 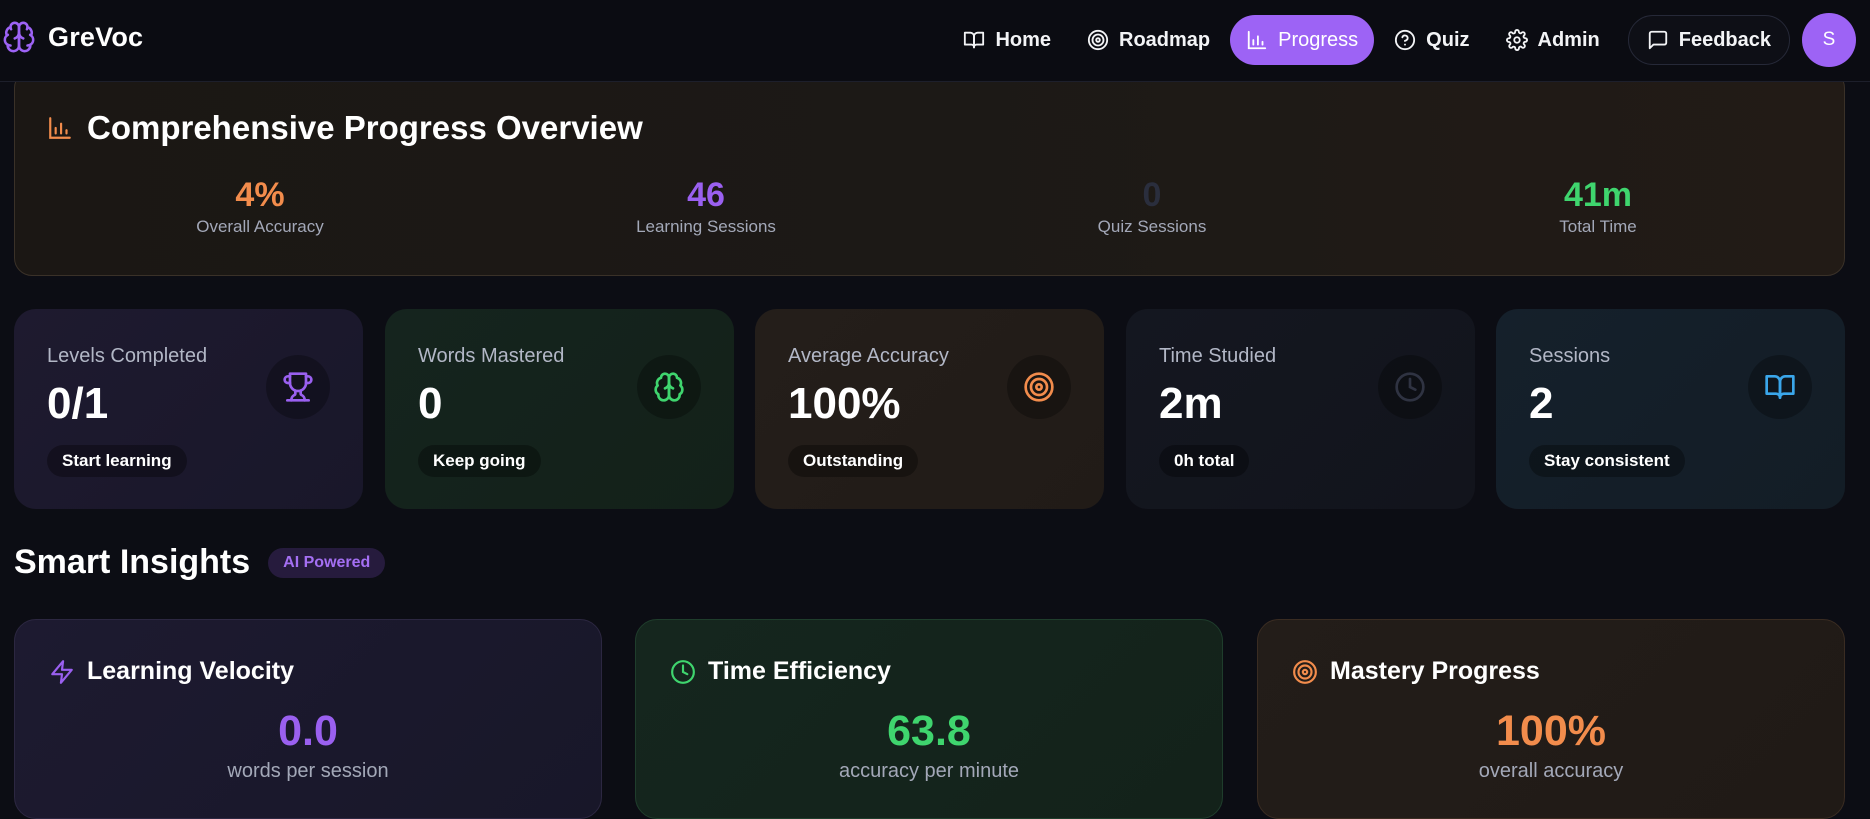 I want to click on insight-heading: Time Efficiency, so click(x=780, y=671).